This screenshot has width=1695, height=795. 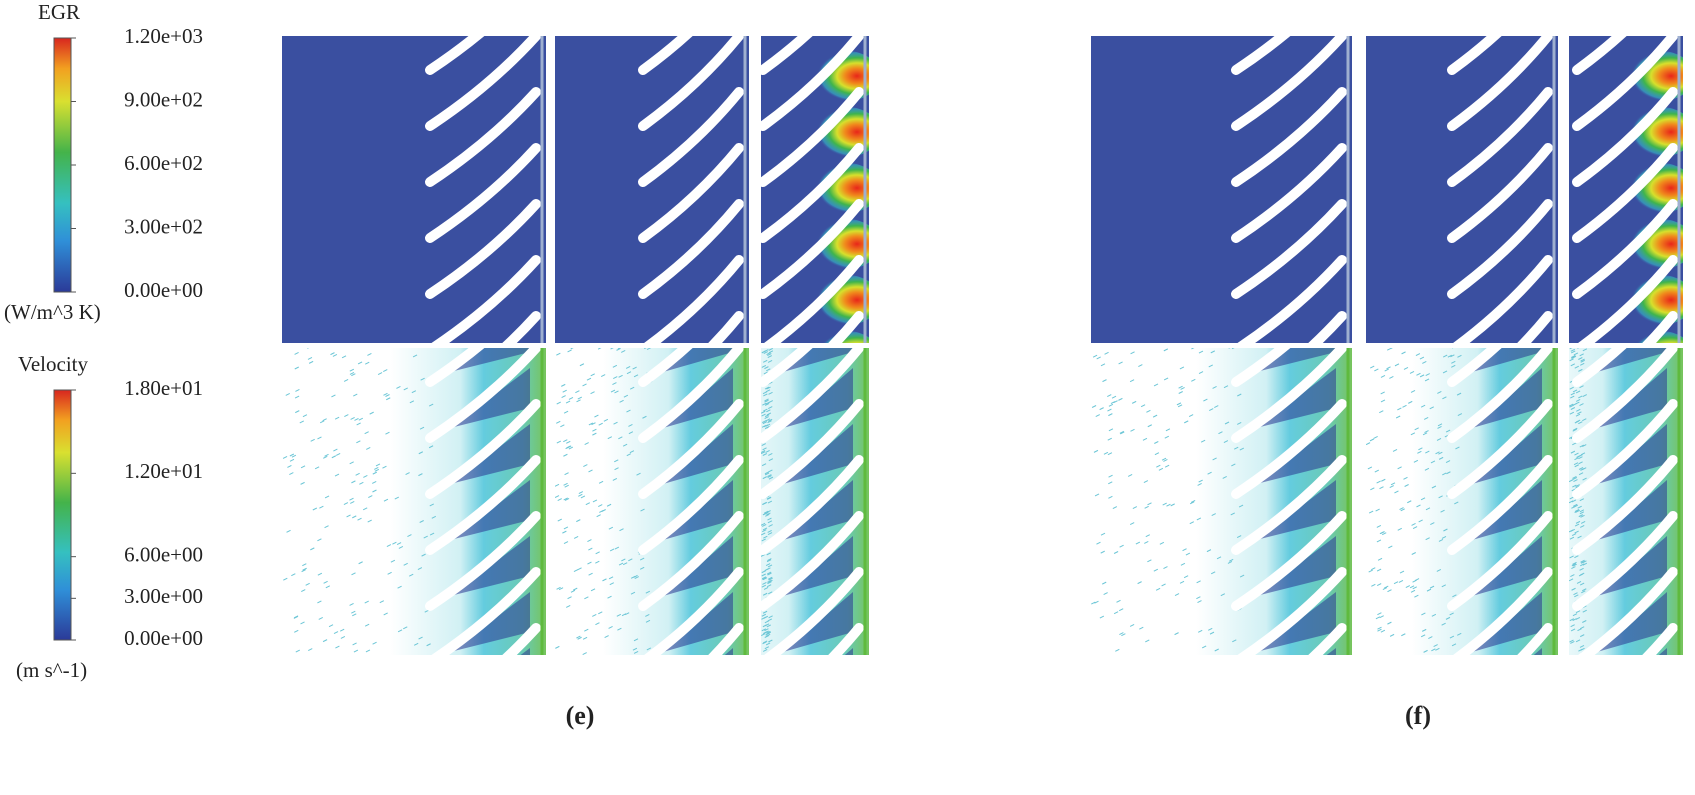 I want to click on colorbar-tick-label: 0.00e+00, so click(x=163, y=290).